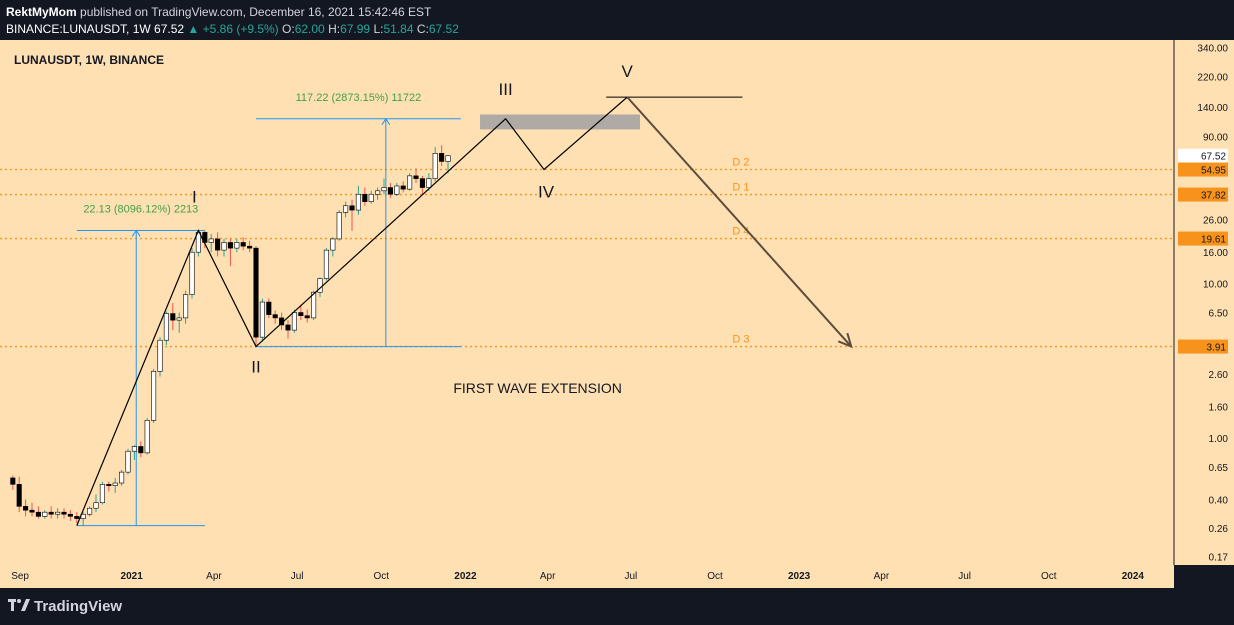 The image size is (1234, 625). I want to click on level-price-tag-bg, so click(1203, 194).